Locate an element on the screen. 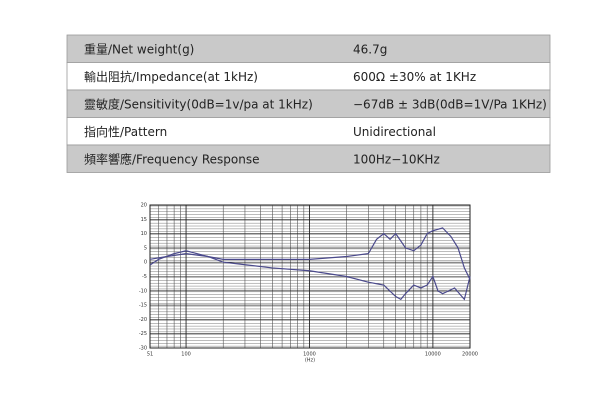  x-tick-label: 20000 is located at coordinates (470, 355).